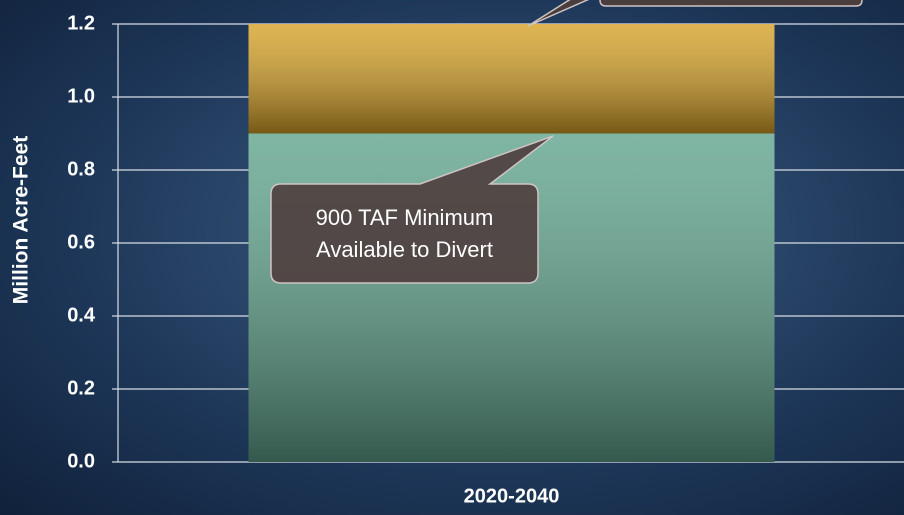  Describe the element at coordinates (81, 96) in the screenshot. I see `y-tick-label: 1.0` at that location.